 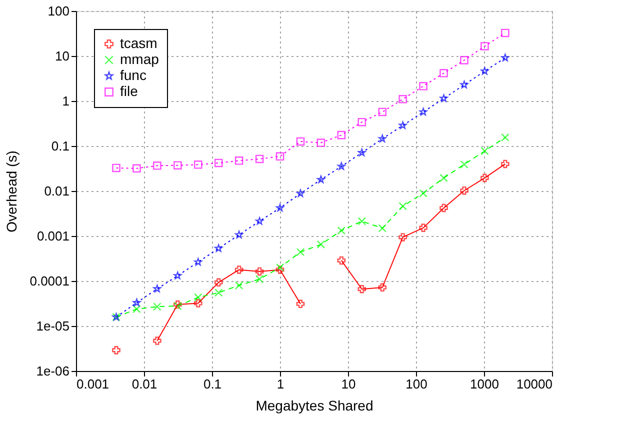 I want to click on y-tick-label: 10, so click(x=62, y=56).